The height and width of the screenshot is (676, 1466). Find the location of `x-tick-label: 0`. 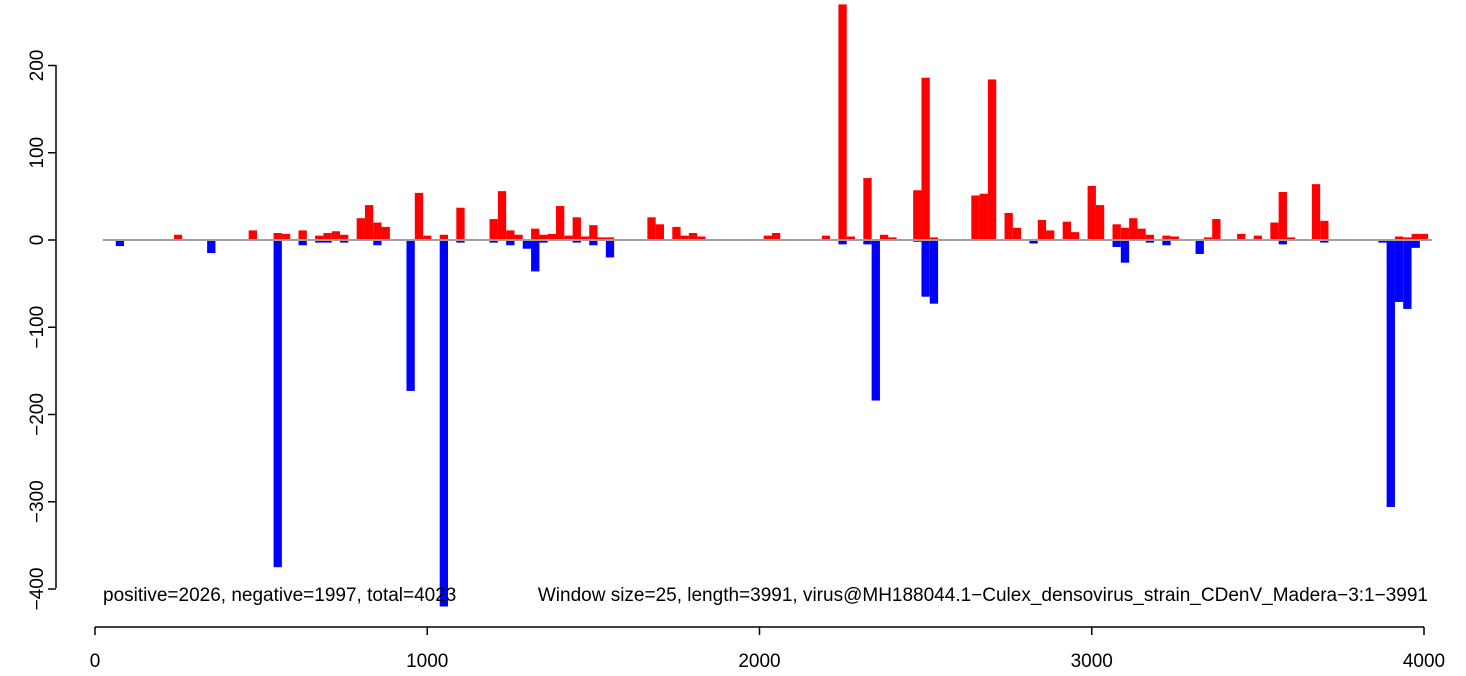

x-tick-label: 0 is located at coordinates (95, 661).